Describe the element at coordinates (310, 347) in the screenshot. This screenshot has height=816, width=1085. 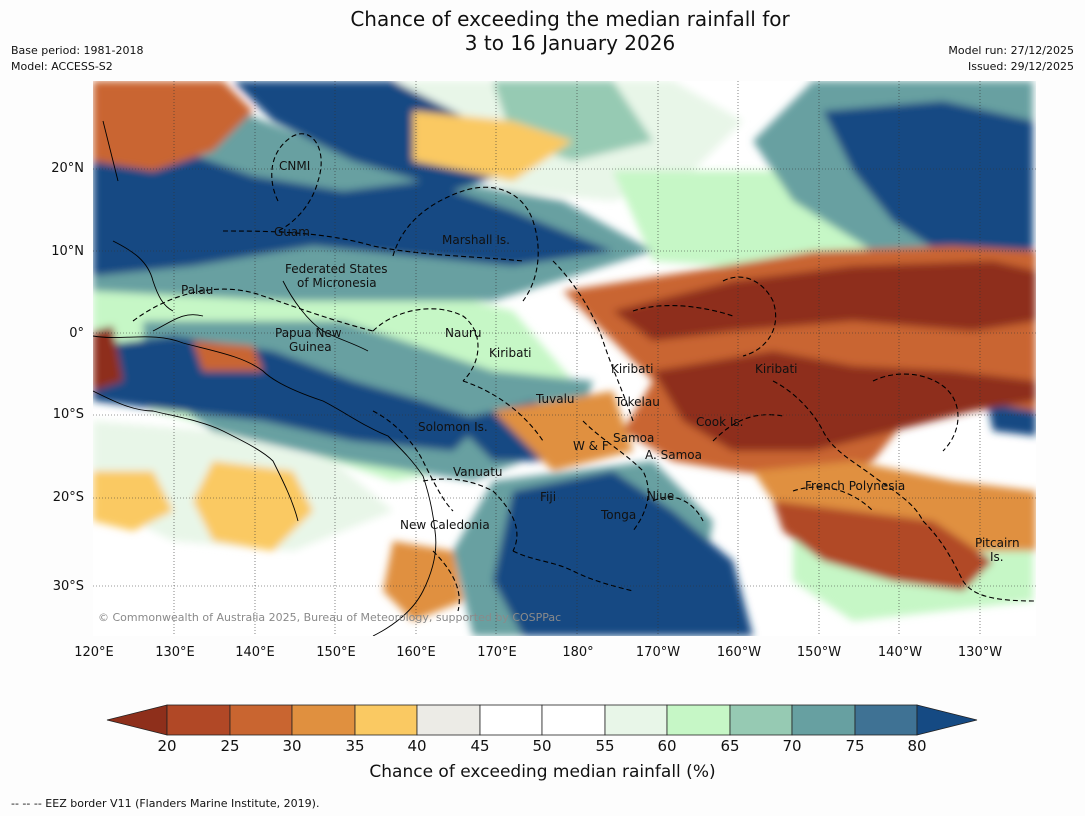
I see `label-png-2: Guinea` at that location.